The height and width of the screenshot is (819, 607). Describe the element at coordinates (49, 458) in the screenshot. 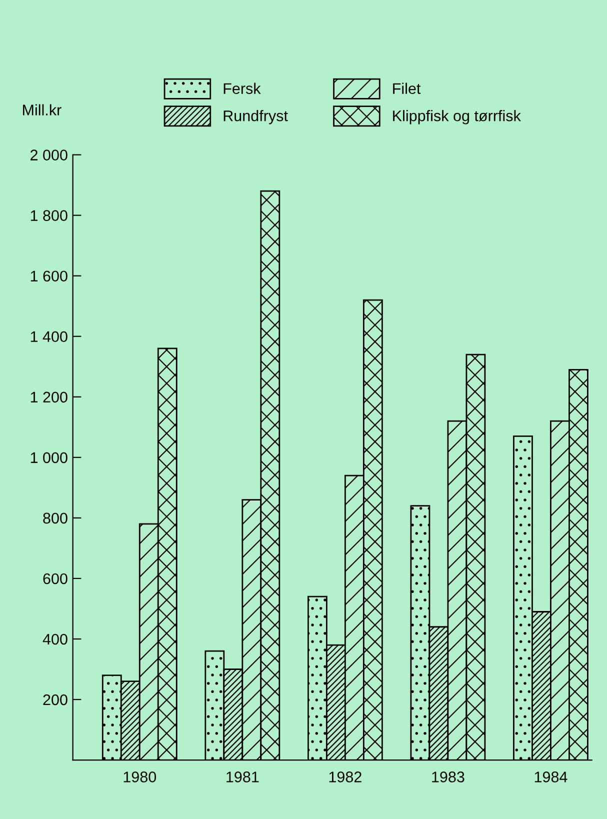

I see `y-tick-label: 1 000` at that location.